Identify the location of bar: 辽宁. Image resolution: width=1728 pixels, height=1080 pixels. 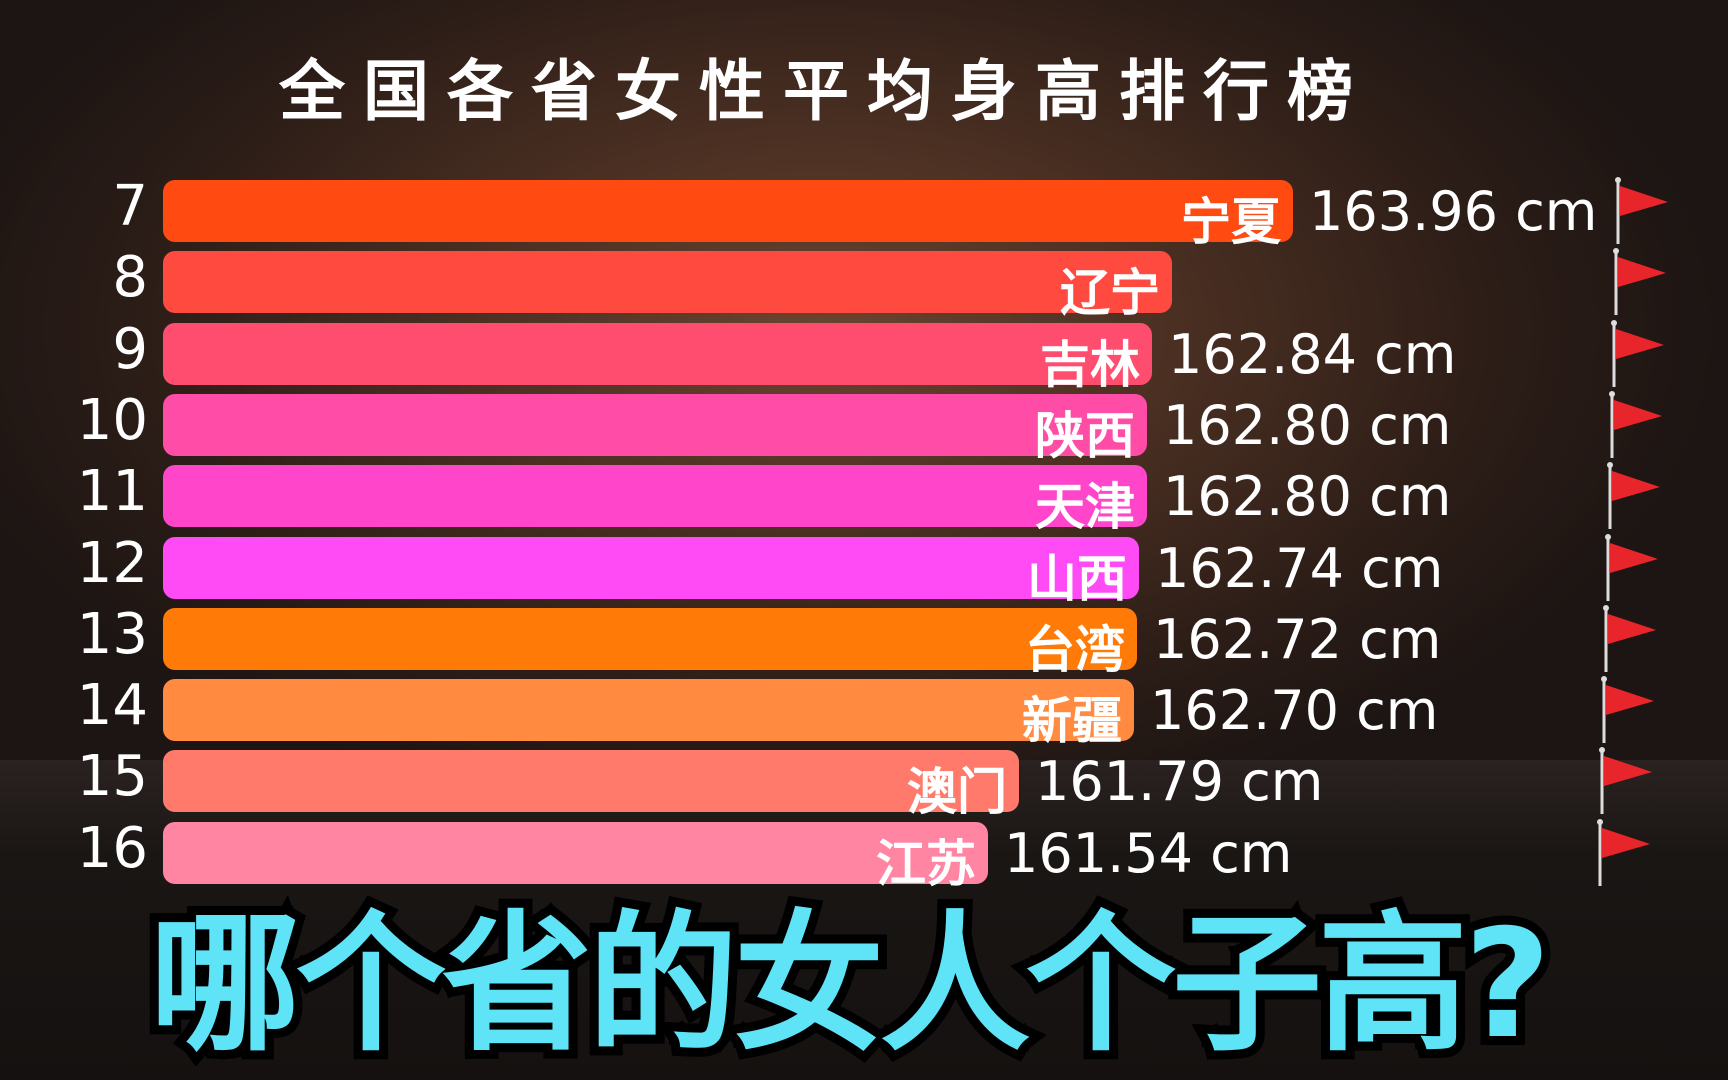
(667, 286).